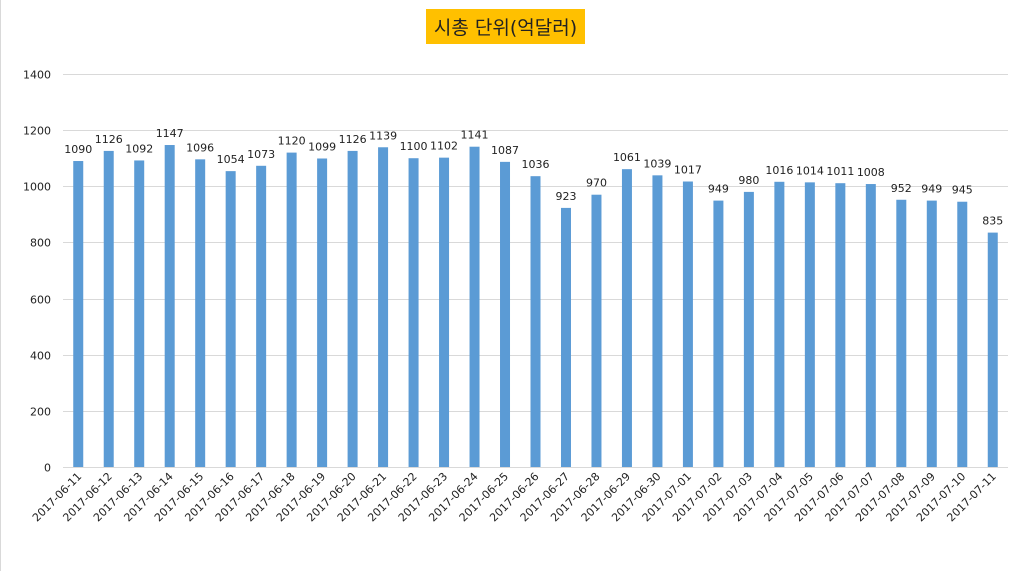 The width and height of the screenshot is (1010, 571). Describe the element at coordinates (200, 147) in the screenshot. I see `data-label: 1096` at that location.